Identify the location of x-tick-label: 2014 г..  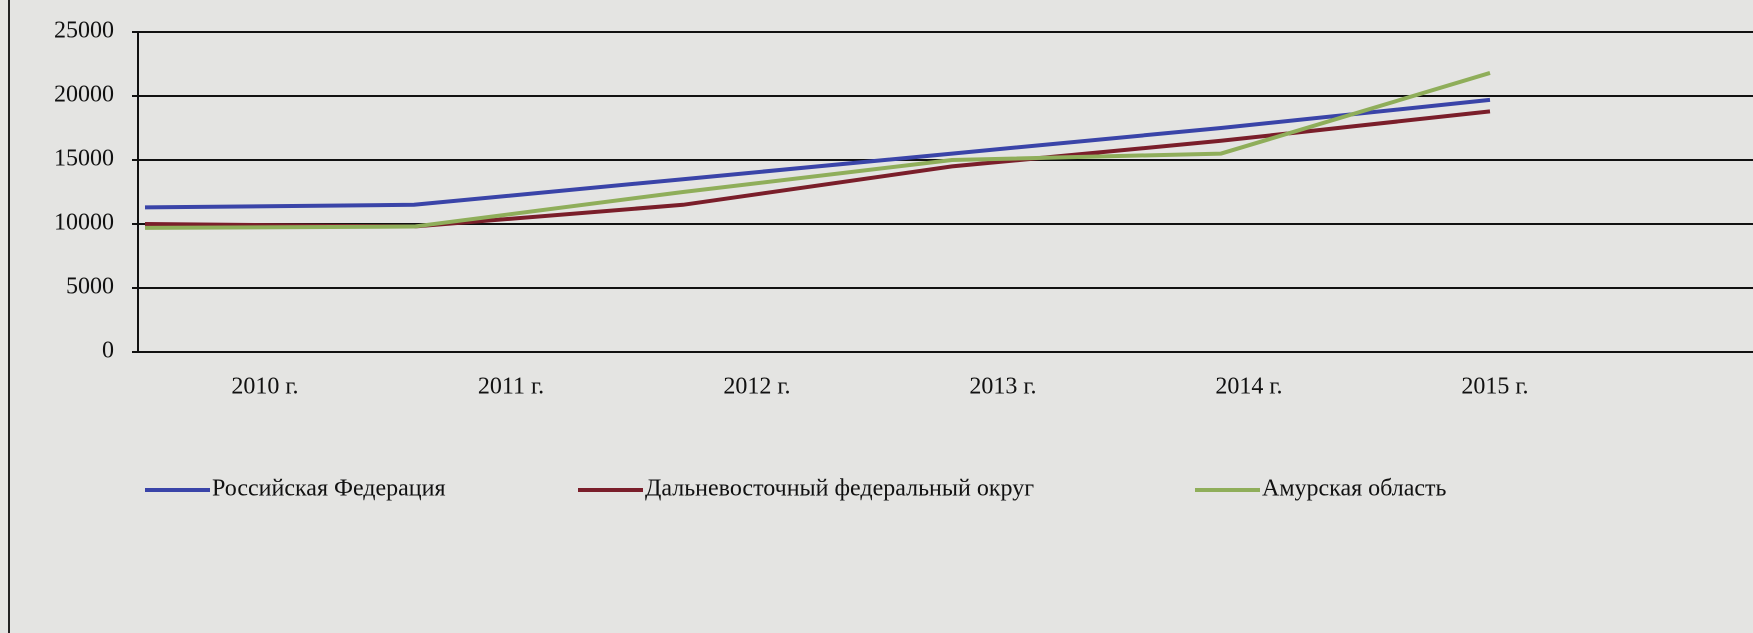
(1248, 387).